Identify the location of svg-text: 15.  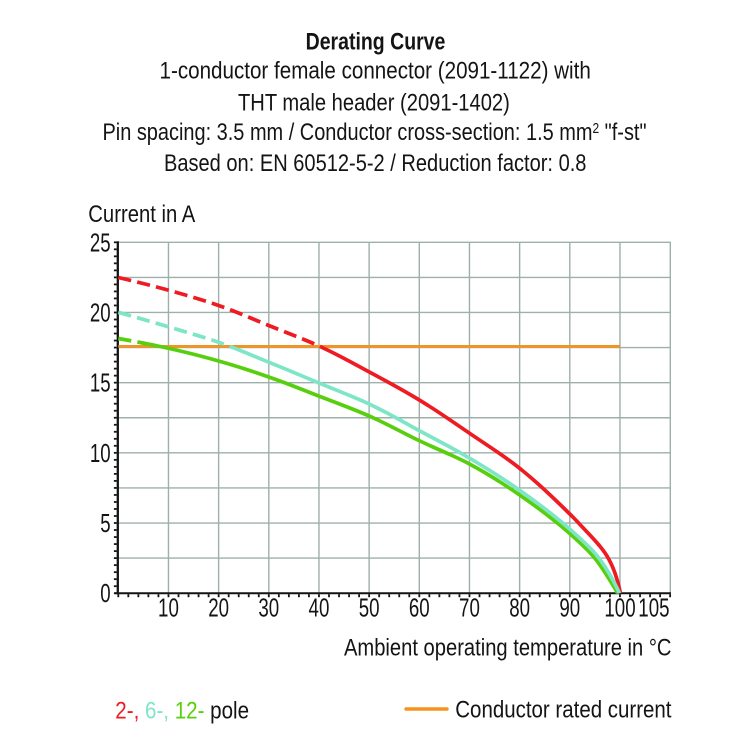
(100, 383).